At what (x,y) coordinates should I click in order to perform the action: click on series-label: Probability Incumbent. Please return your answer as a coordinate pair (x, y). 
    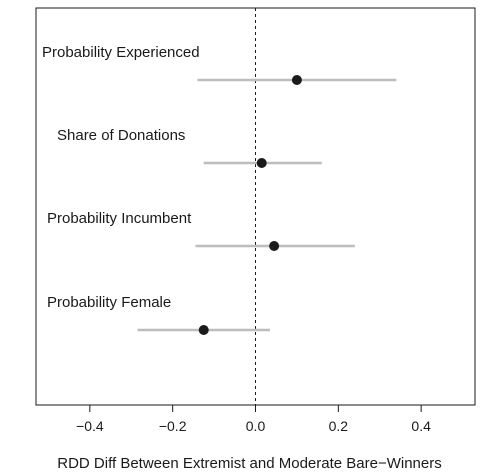
    Looking at the image, I should click on (119, 218).